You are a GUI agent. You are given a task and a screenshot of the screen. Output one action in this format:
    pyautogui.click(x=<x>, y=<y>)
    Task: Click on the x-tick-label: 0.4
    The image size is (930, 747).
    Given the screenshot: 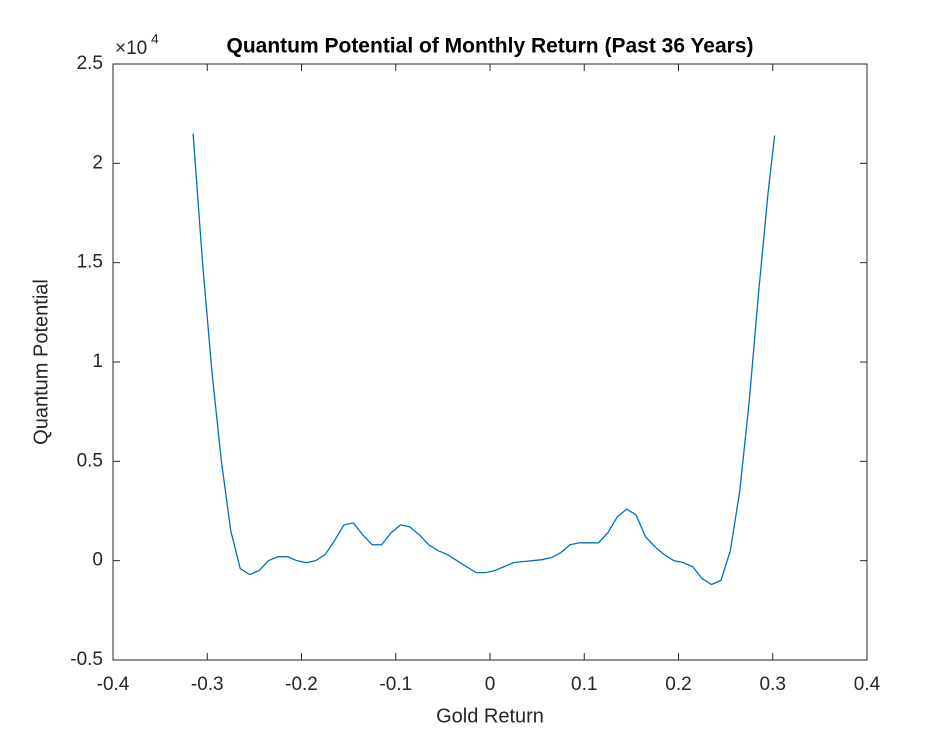 What is the action you would take?
    pyautogui.click(x=867, y=684)
    